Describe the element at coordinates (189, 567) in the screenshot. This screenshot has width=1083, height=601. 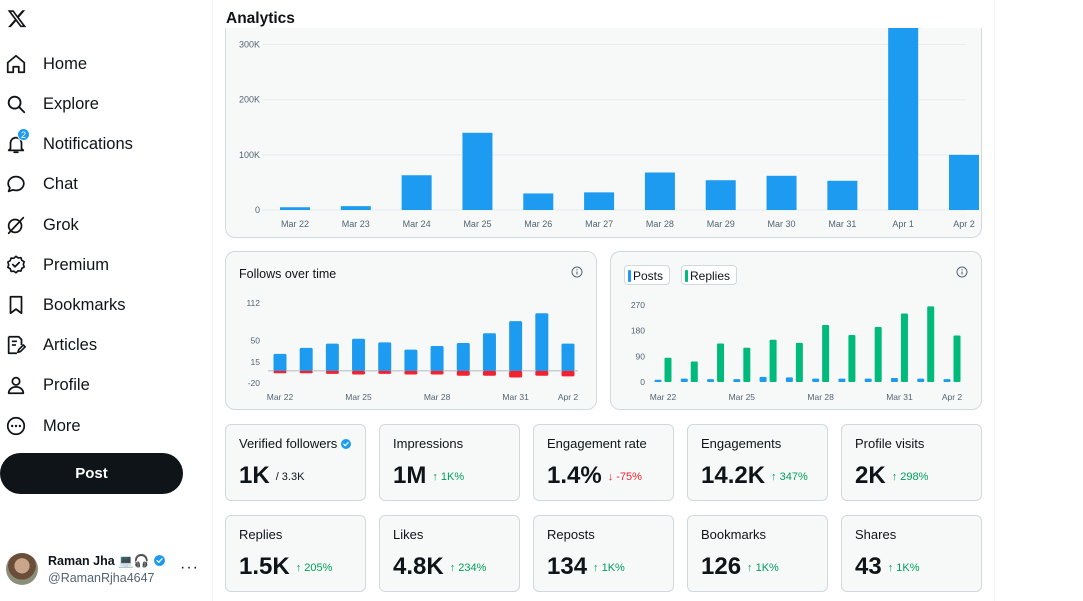
I see `account-more-icon: ···` at that location.